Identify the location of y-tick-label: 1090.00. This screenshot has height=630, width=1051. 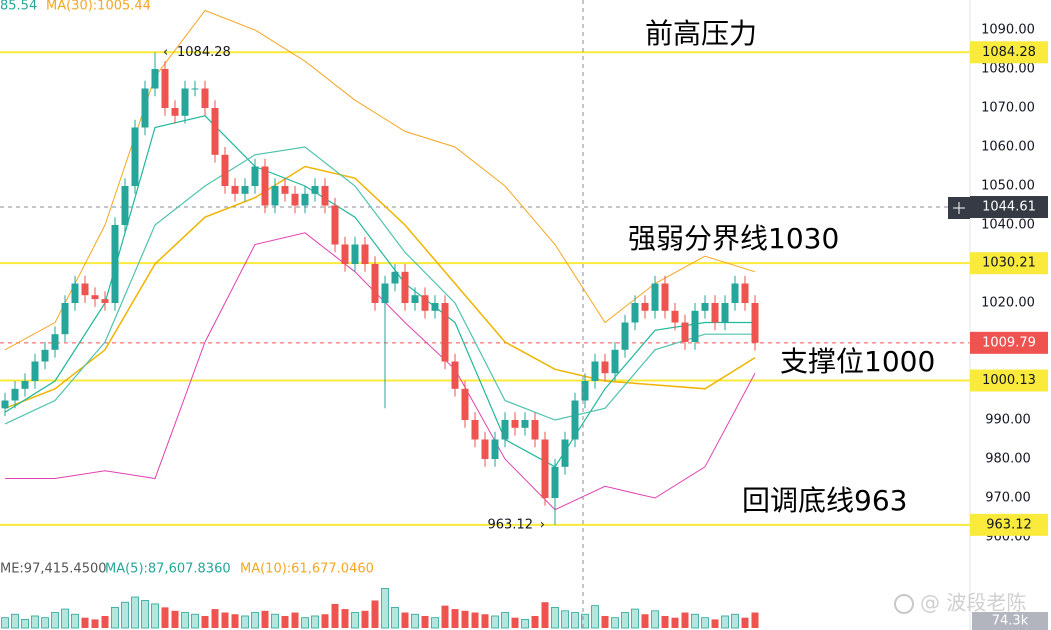
(1008, 29).